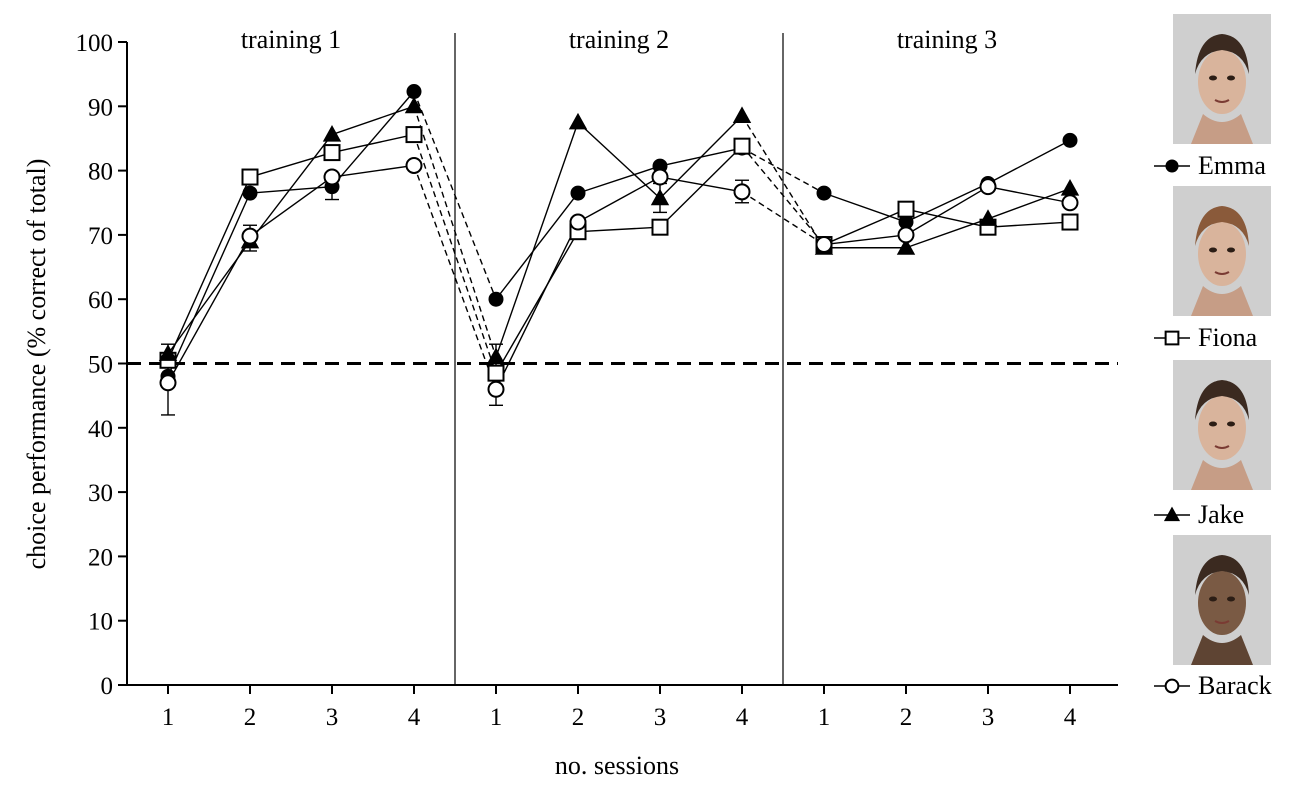 The image size is (1311, 789). I want to click on legend-marker-open-square, so click(1172, 338).